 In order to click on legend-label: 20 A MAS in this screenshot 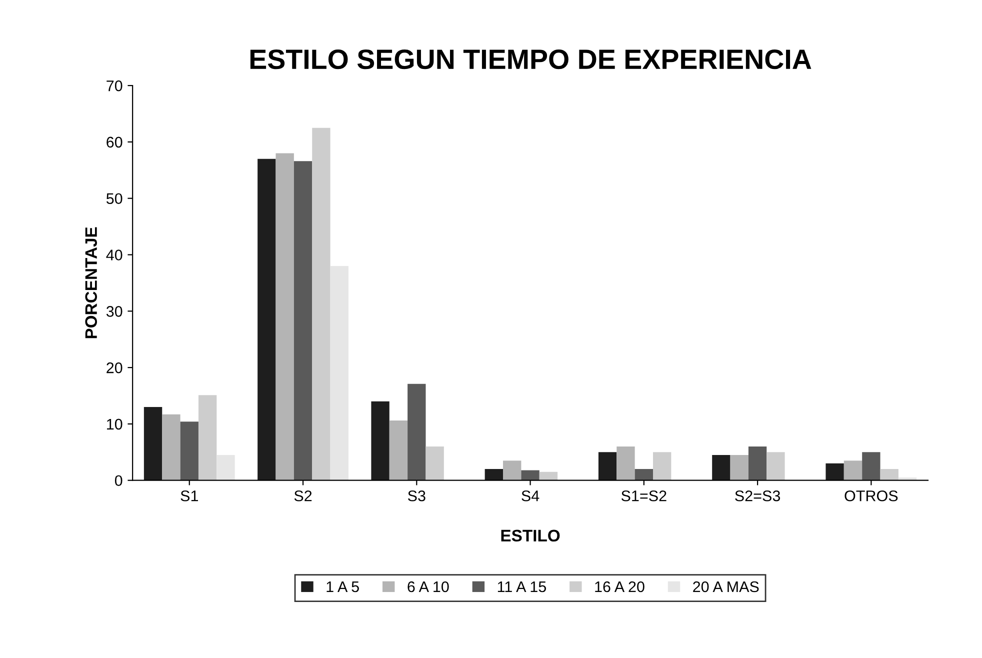, I will do `click(726, 586)`.